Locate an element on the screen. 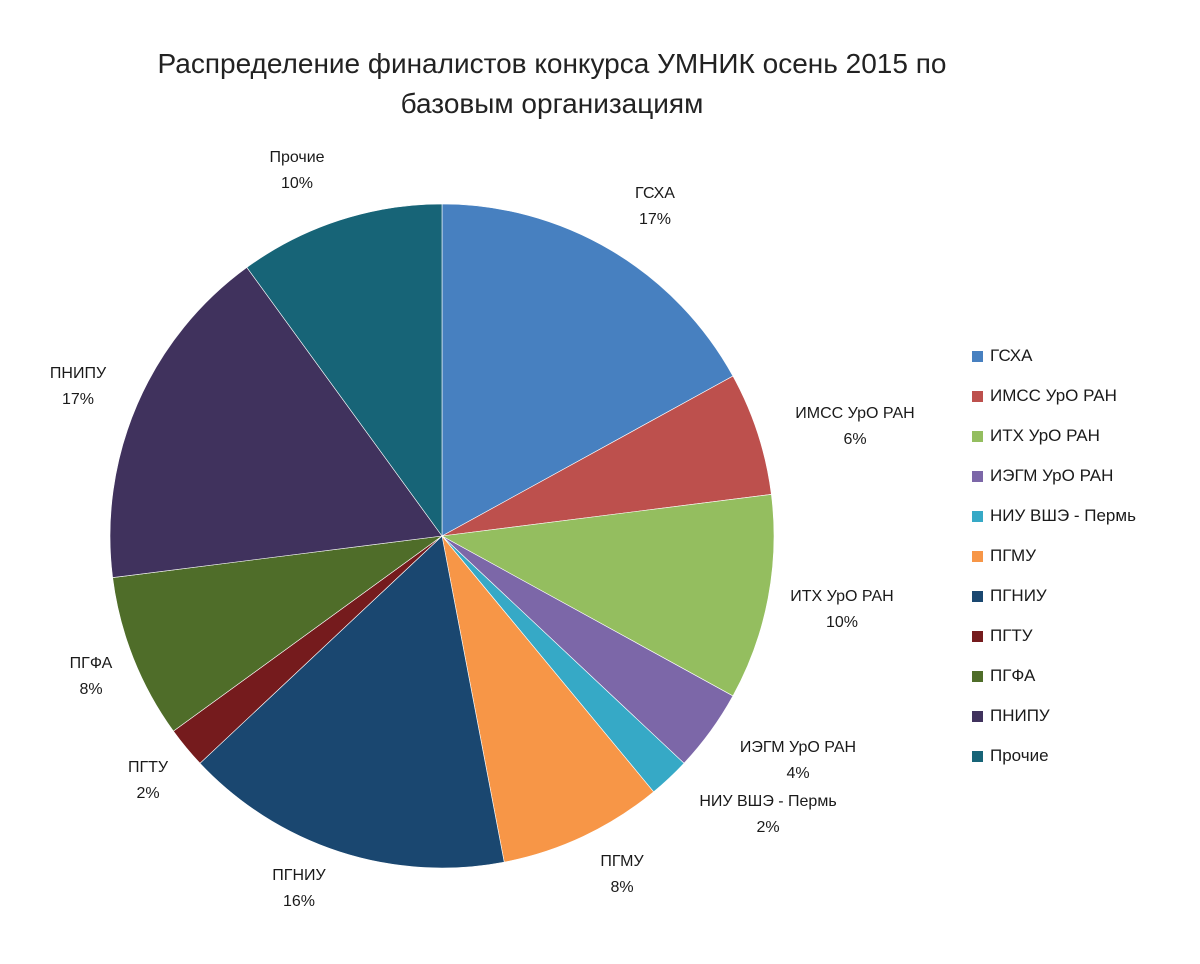 This screenshot has width=1200, height=964. legend-label-4: ИЭГМ УрО РАН is located at coordinates (1052, 475).